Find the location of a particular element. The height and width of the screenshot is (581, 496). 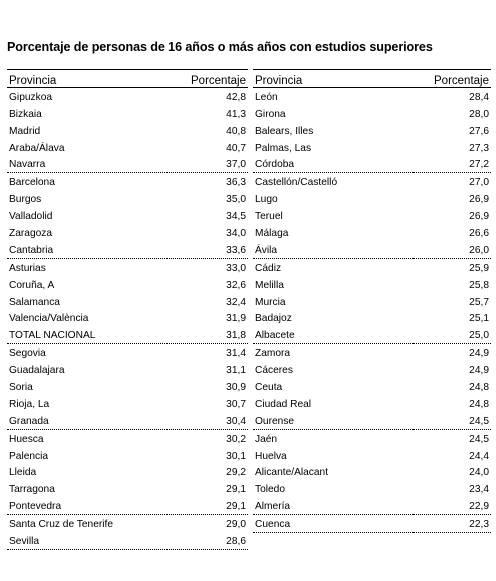

table-row: Teruel 26,9 is located at coordinates (372, 215).